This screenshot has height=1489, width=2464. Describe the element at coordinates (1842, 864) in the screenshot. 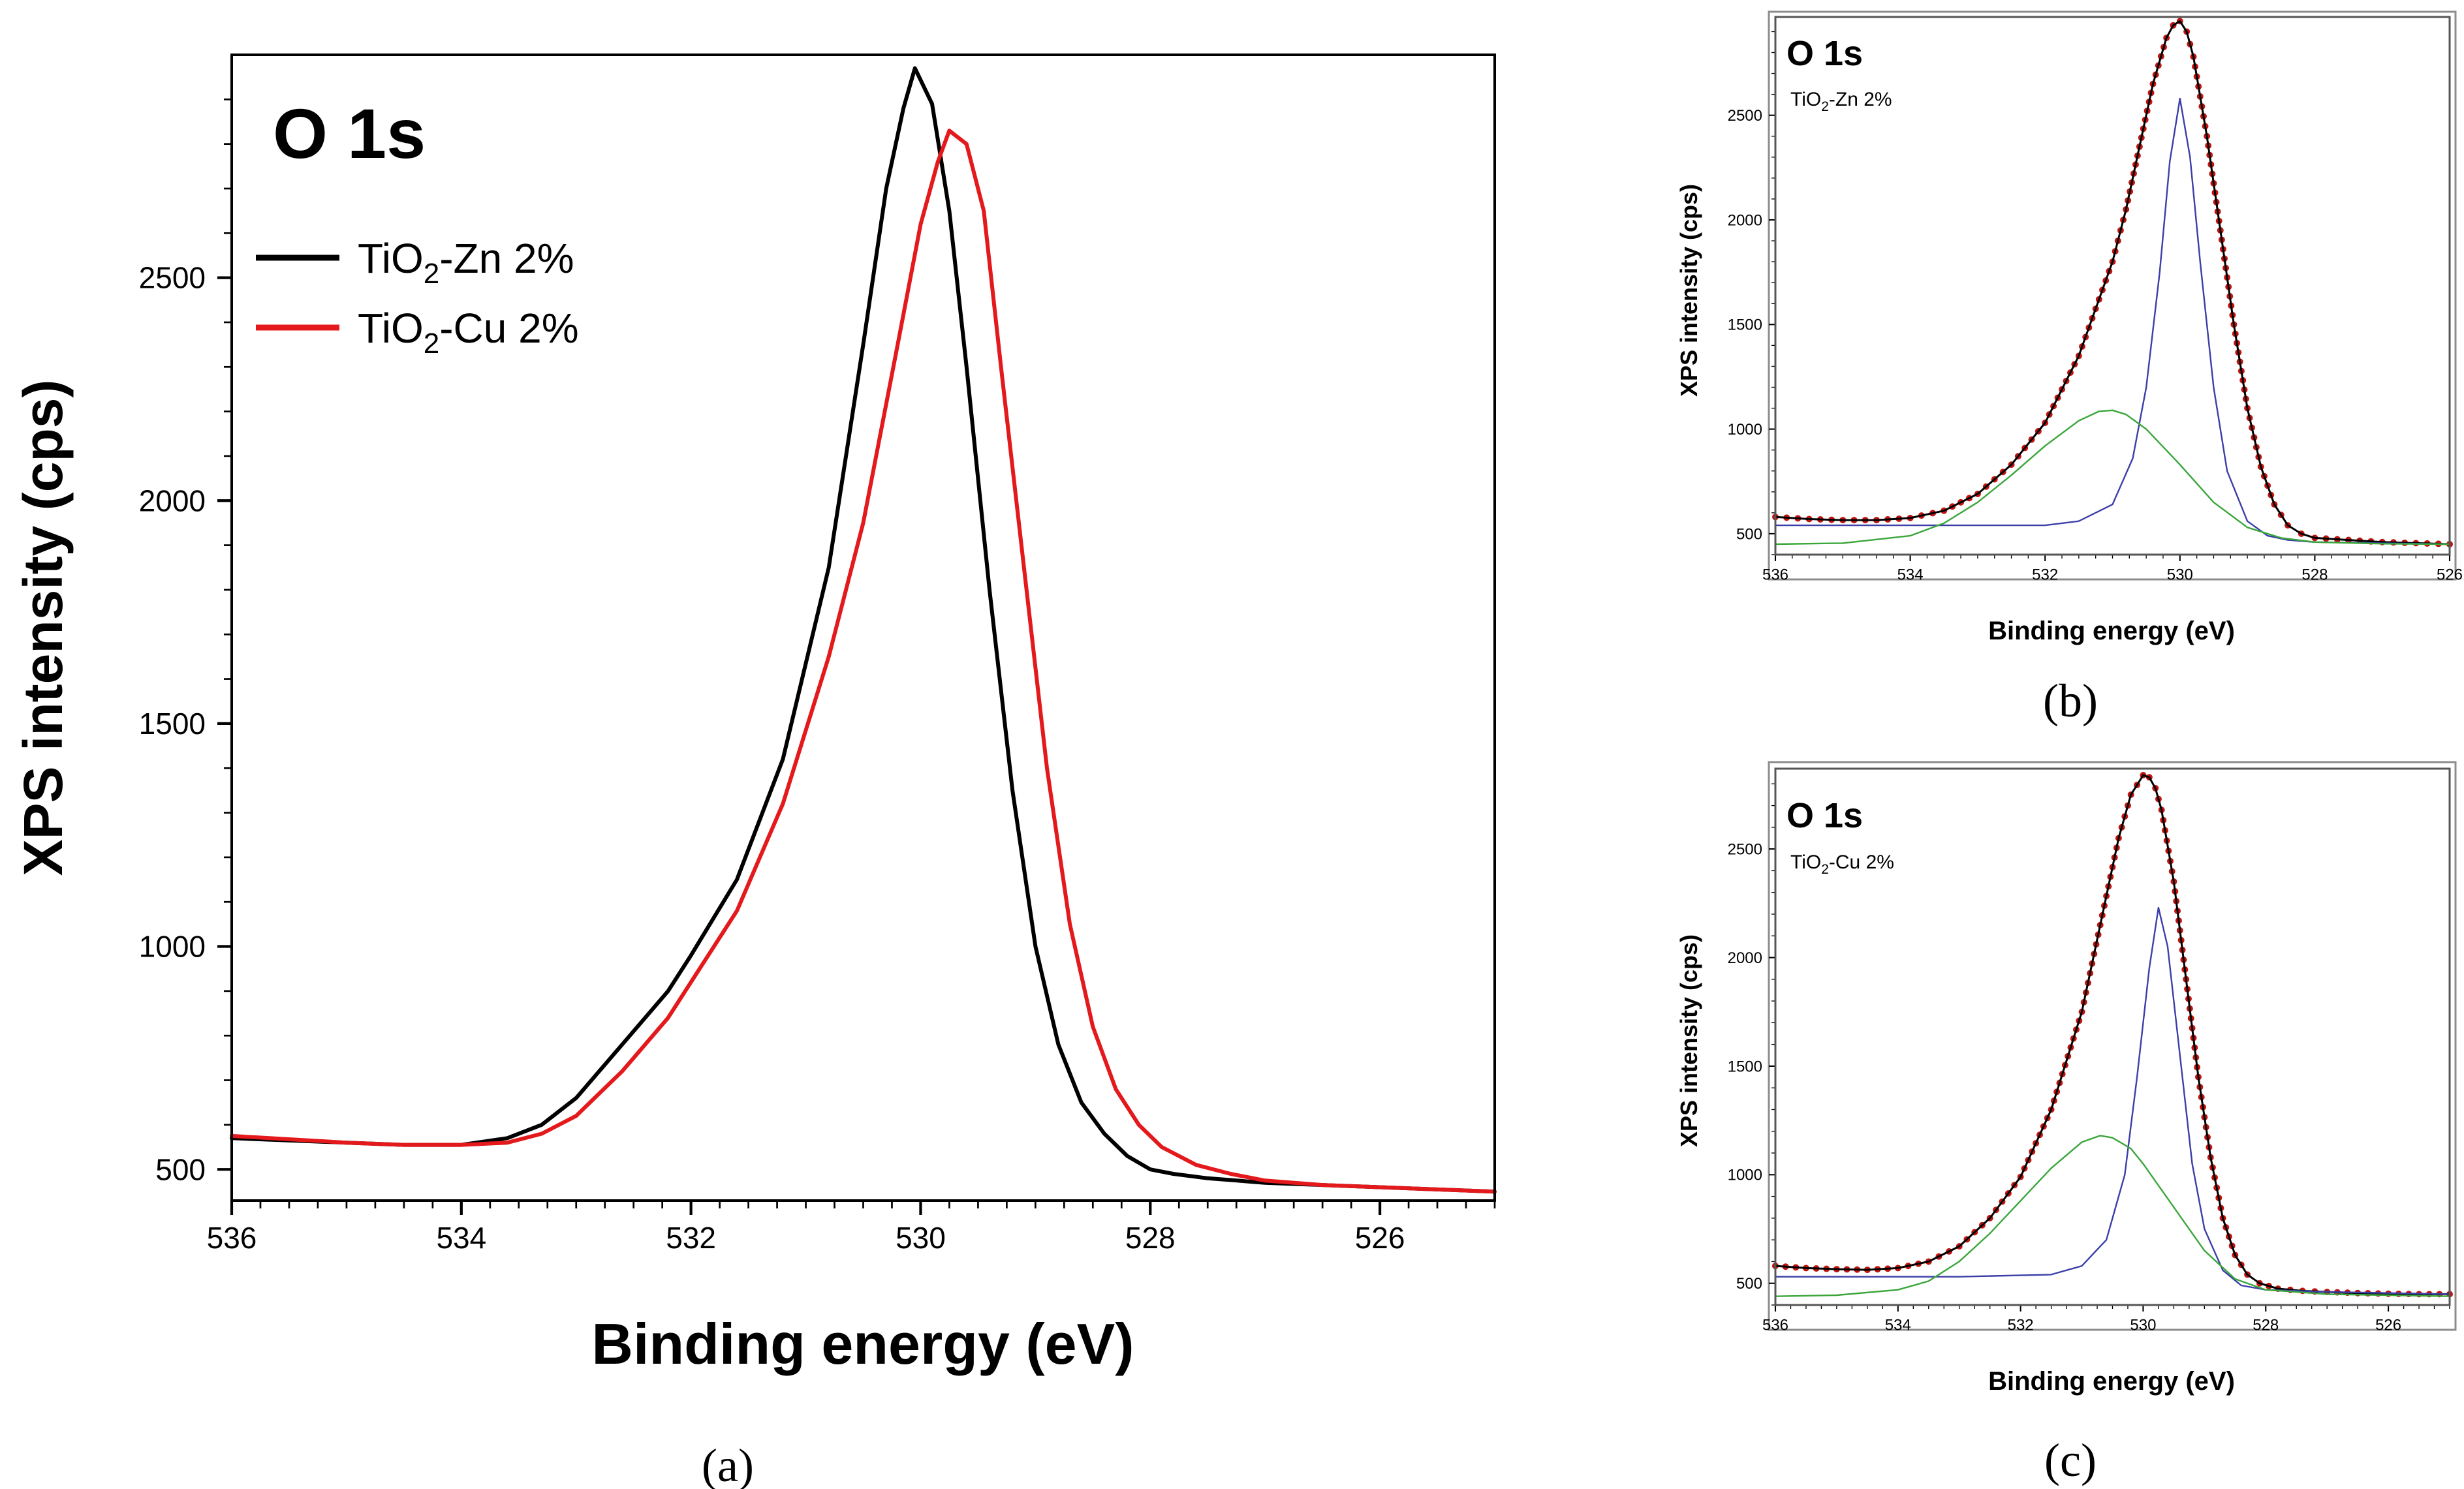

I see `panel-c-sample-label: TiO2-Cu 2%` at that location.